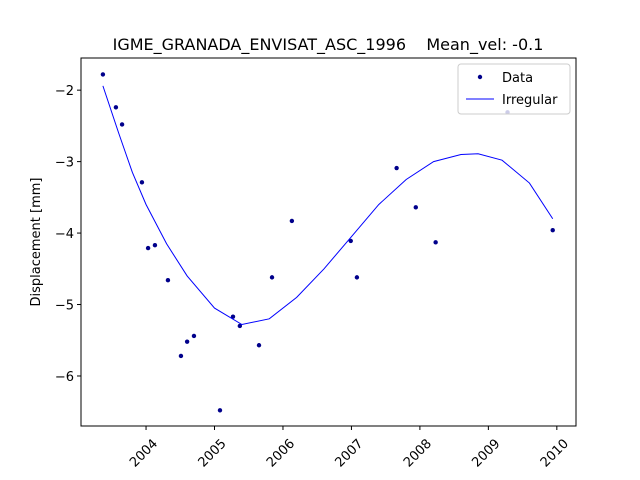  Describe the element at coordinates (418, 453) in the screenshot. I see `x-tick-label: 2008` at that location.